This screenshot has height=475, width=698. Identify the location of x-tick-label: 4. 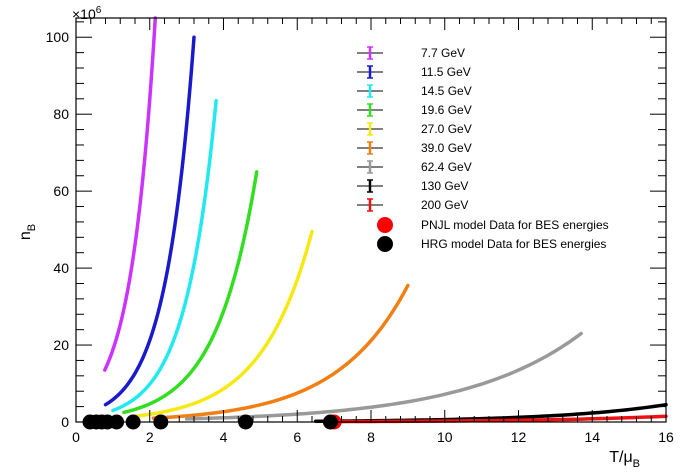
(224, 437).